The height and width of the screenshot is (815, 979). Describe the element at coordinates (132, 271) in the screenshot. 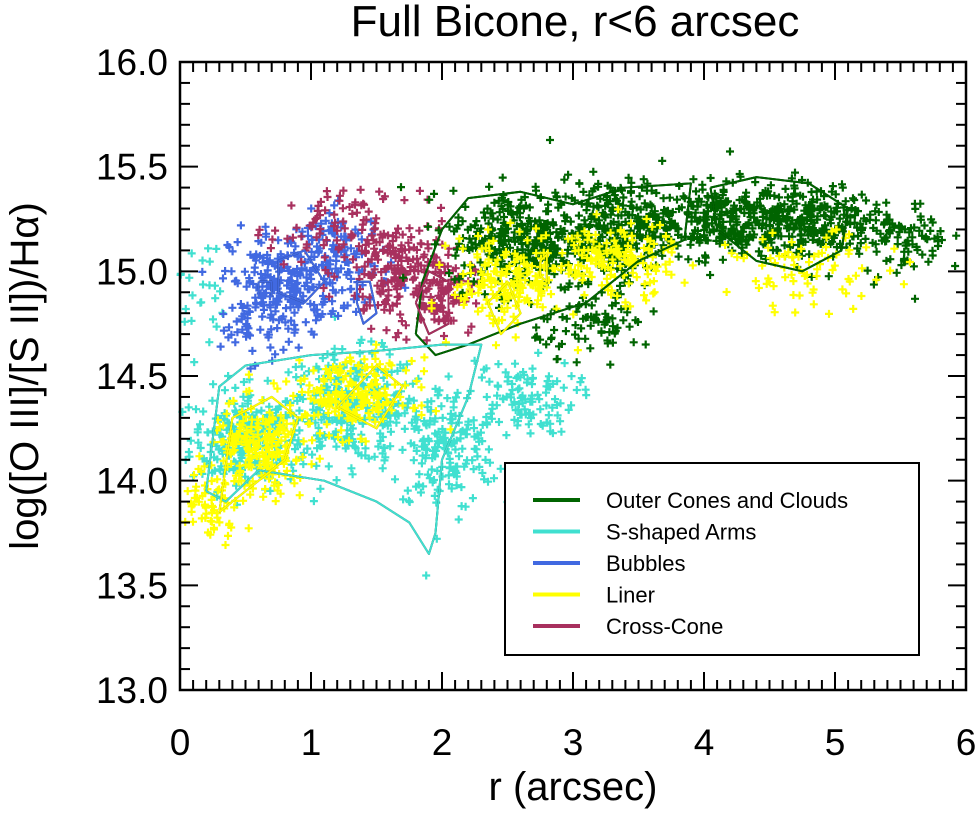

I see `y-tick-label: 15.0` at that location.